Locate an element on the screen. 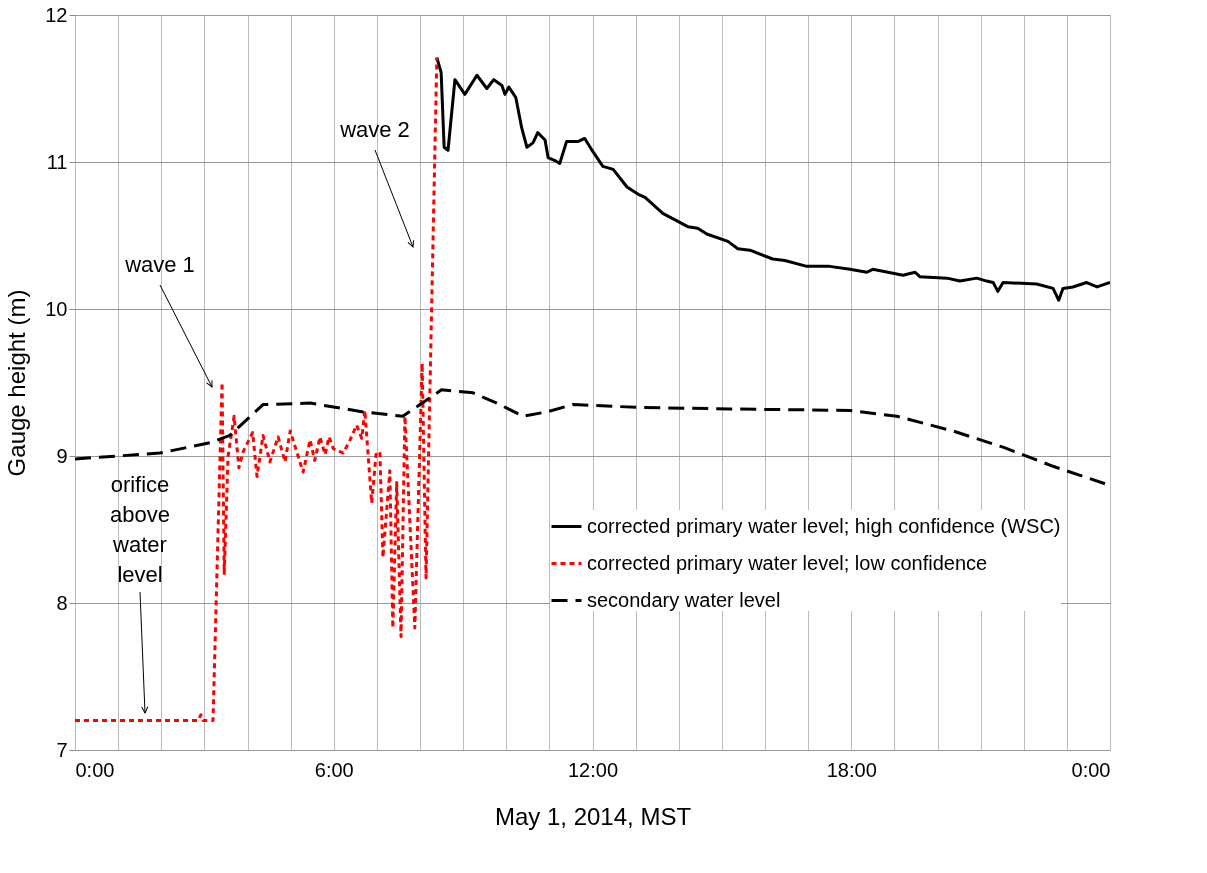 The height and width of the screenshot is (873, 1207). y-axis-title: Gauge height (m) is located at coordinates (17, 383).